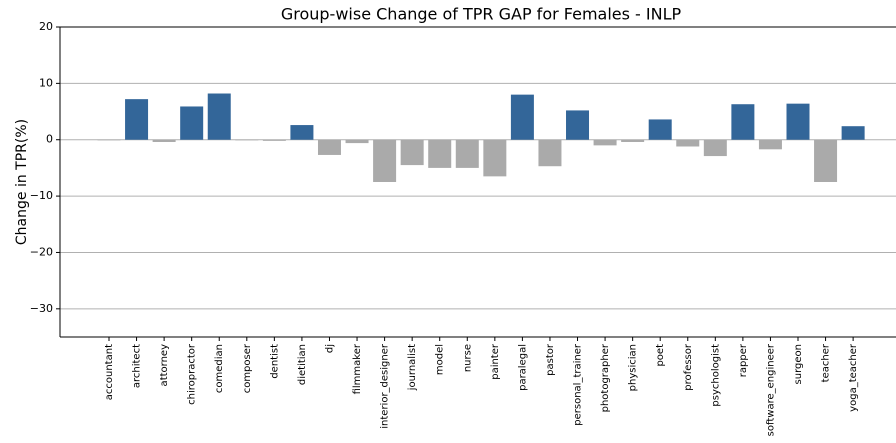 The image size is (896, 443). Describe the element at coordinates (798, 364) in the screenshot. I see `x-tick-label: surgeon` at that location.